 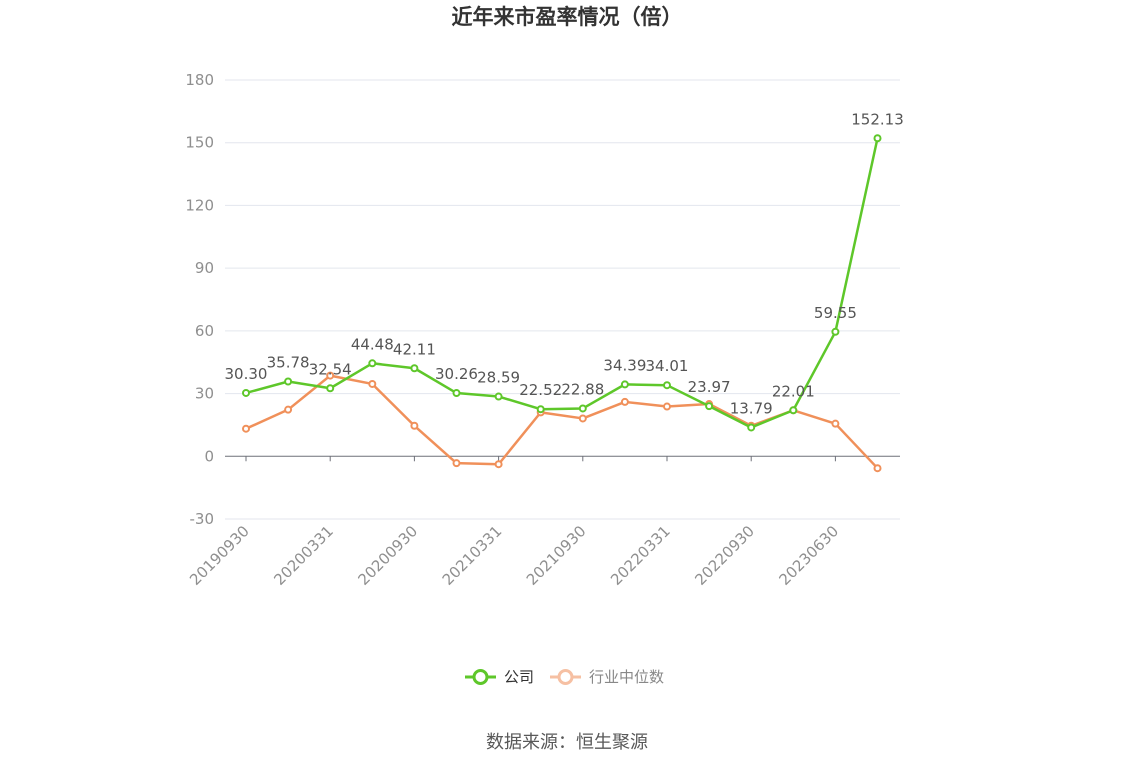 I want to click on y-tick-label: 60, so click(x=204, y=331).